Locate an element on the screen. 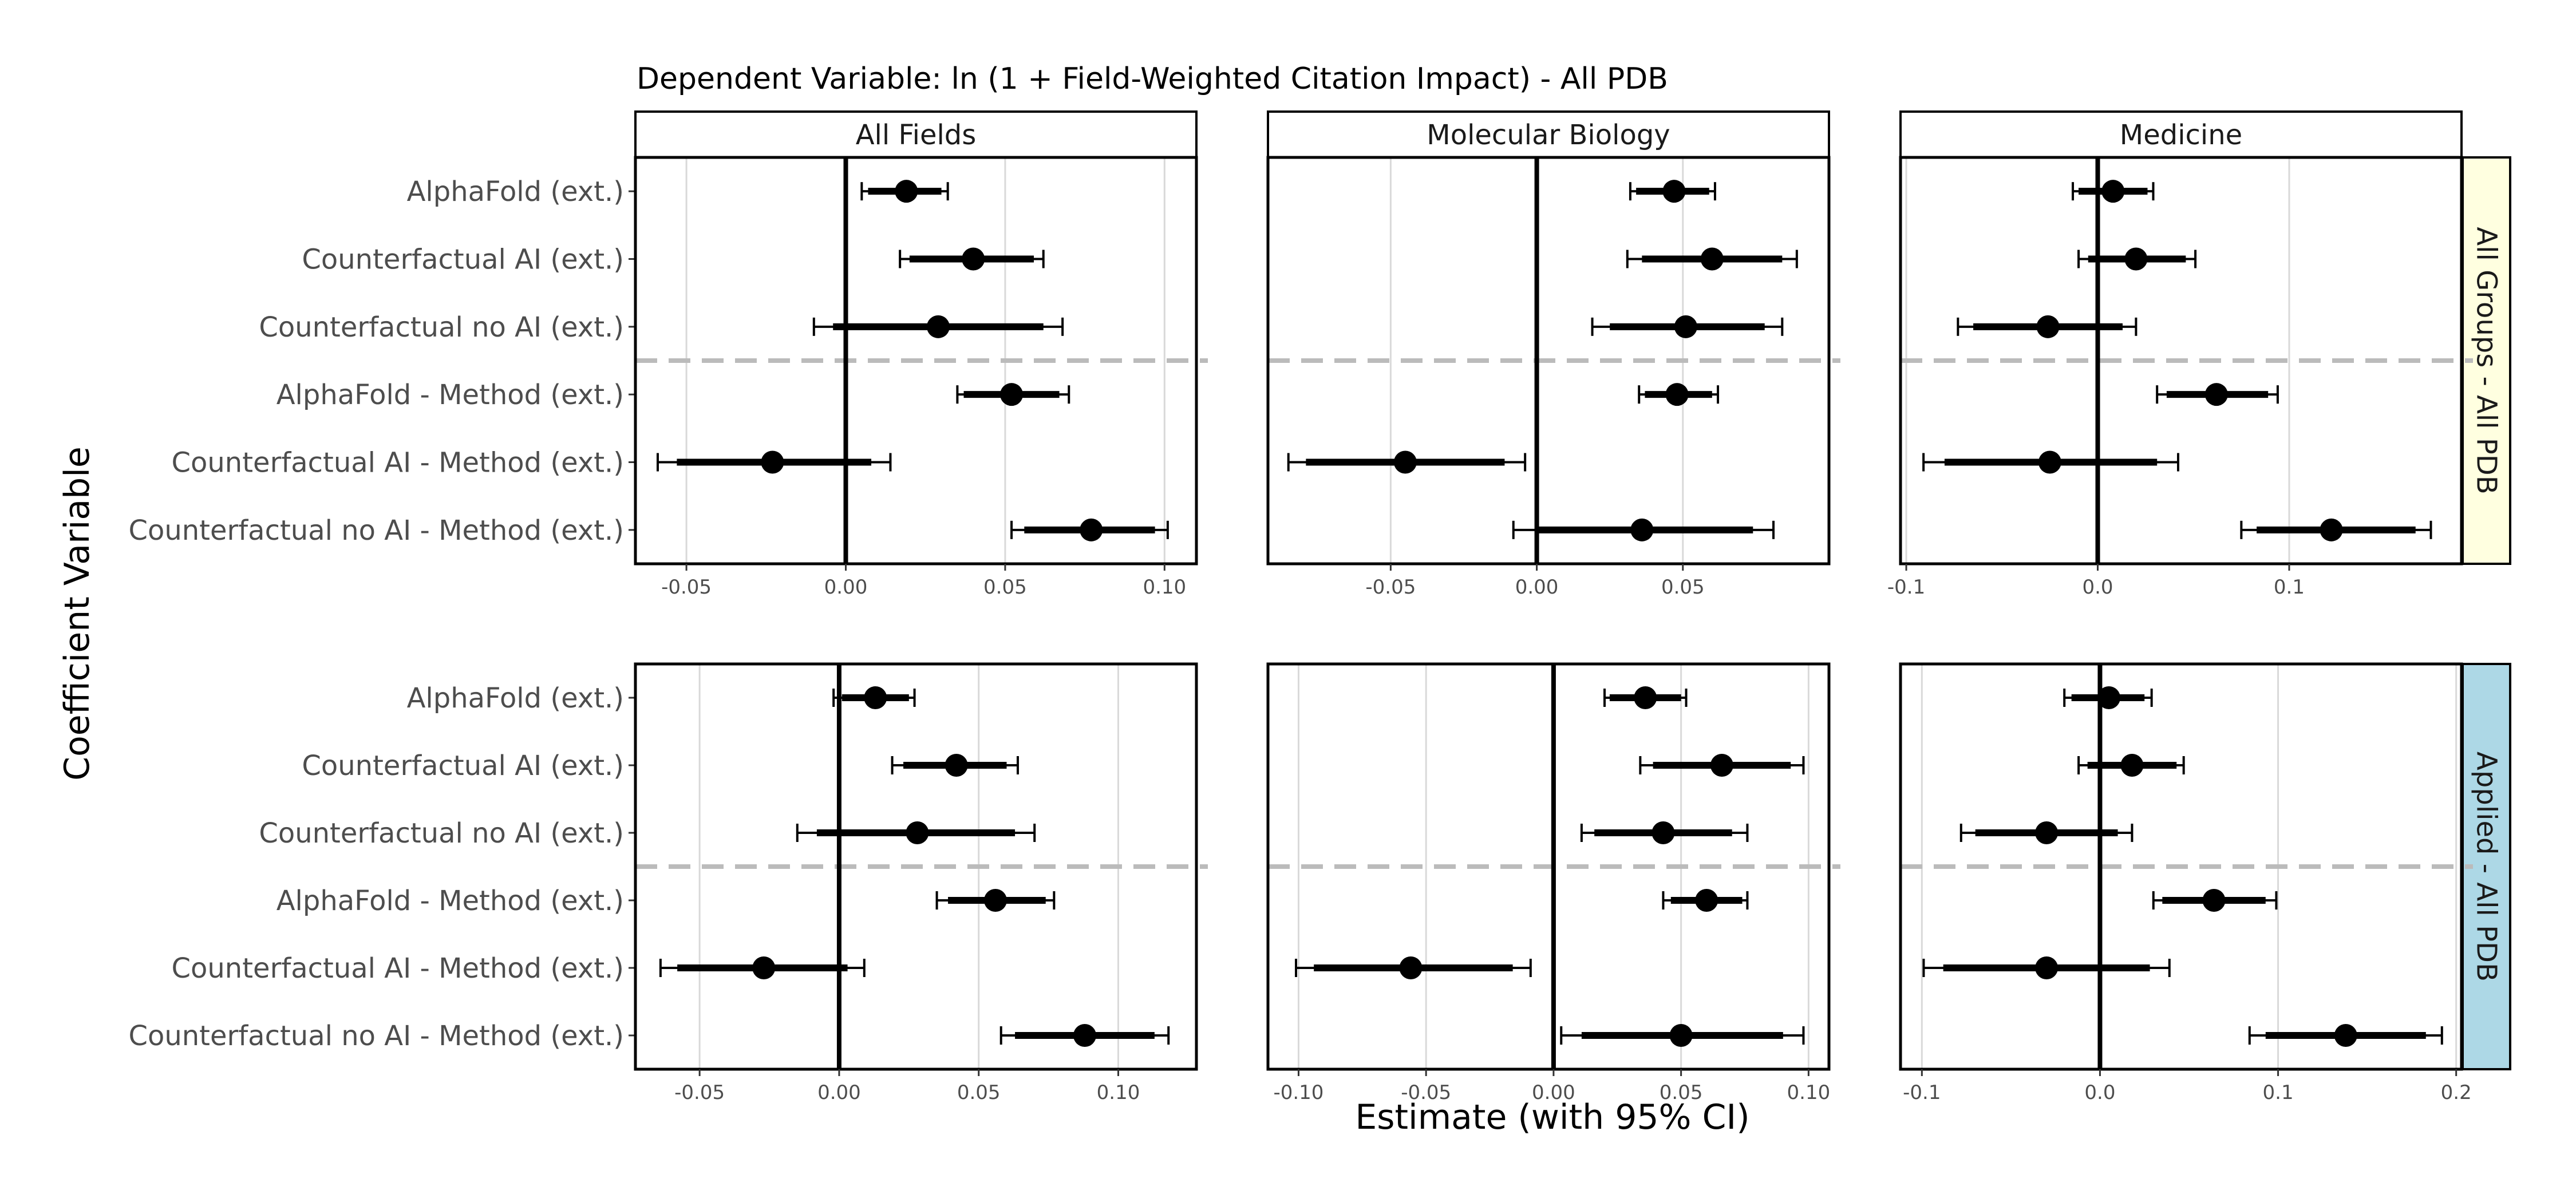 This screenshot has width=2576, height=1202. row-strip-label: Applied - All PDB is located at coordinates (2487, 867).